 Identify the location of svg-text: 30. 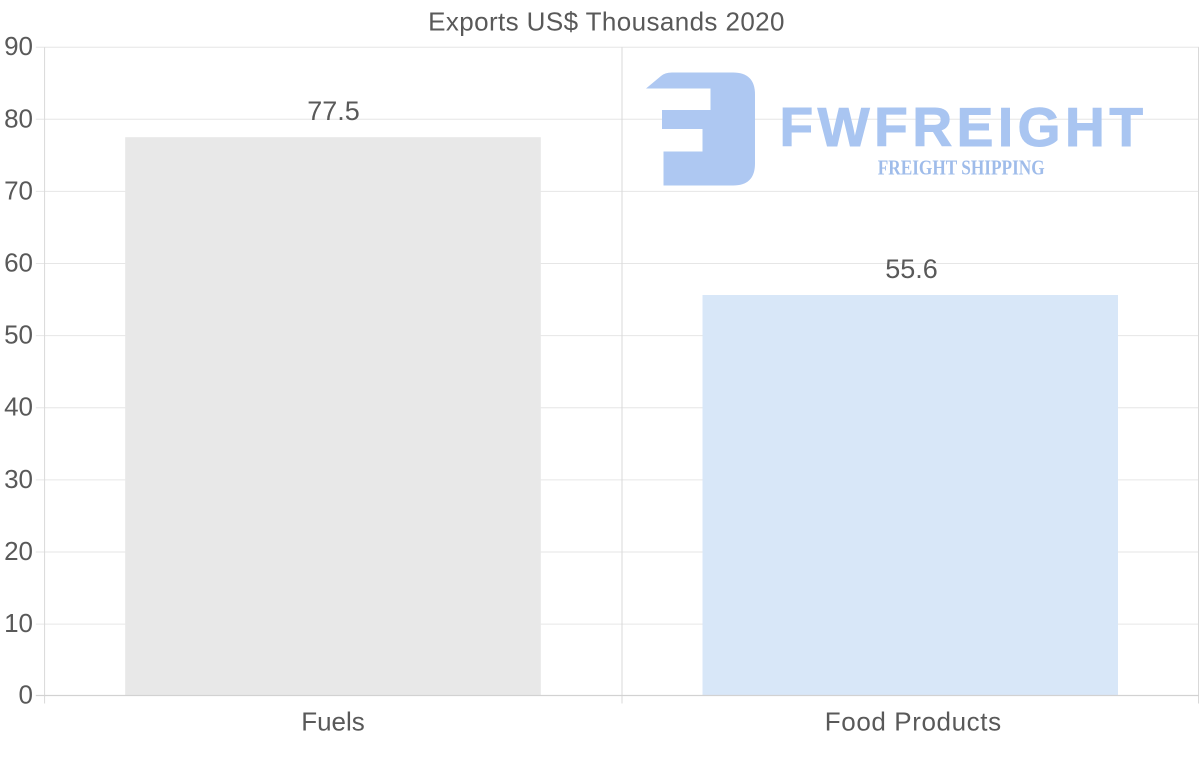
(18, 479).